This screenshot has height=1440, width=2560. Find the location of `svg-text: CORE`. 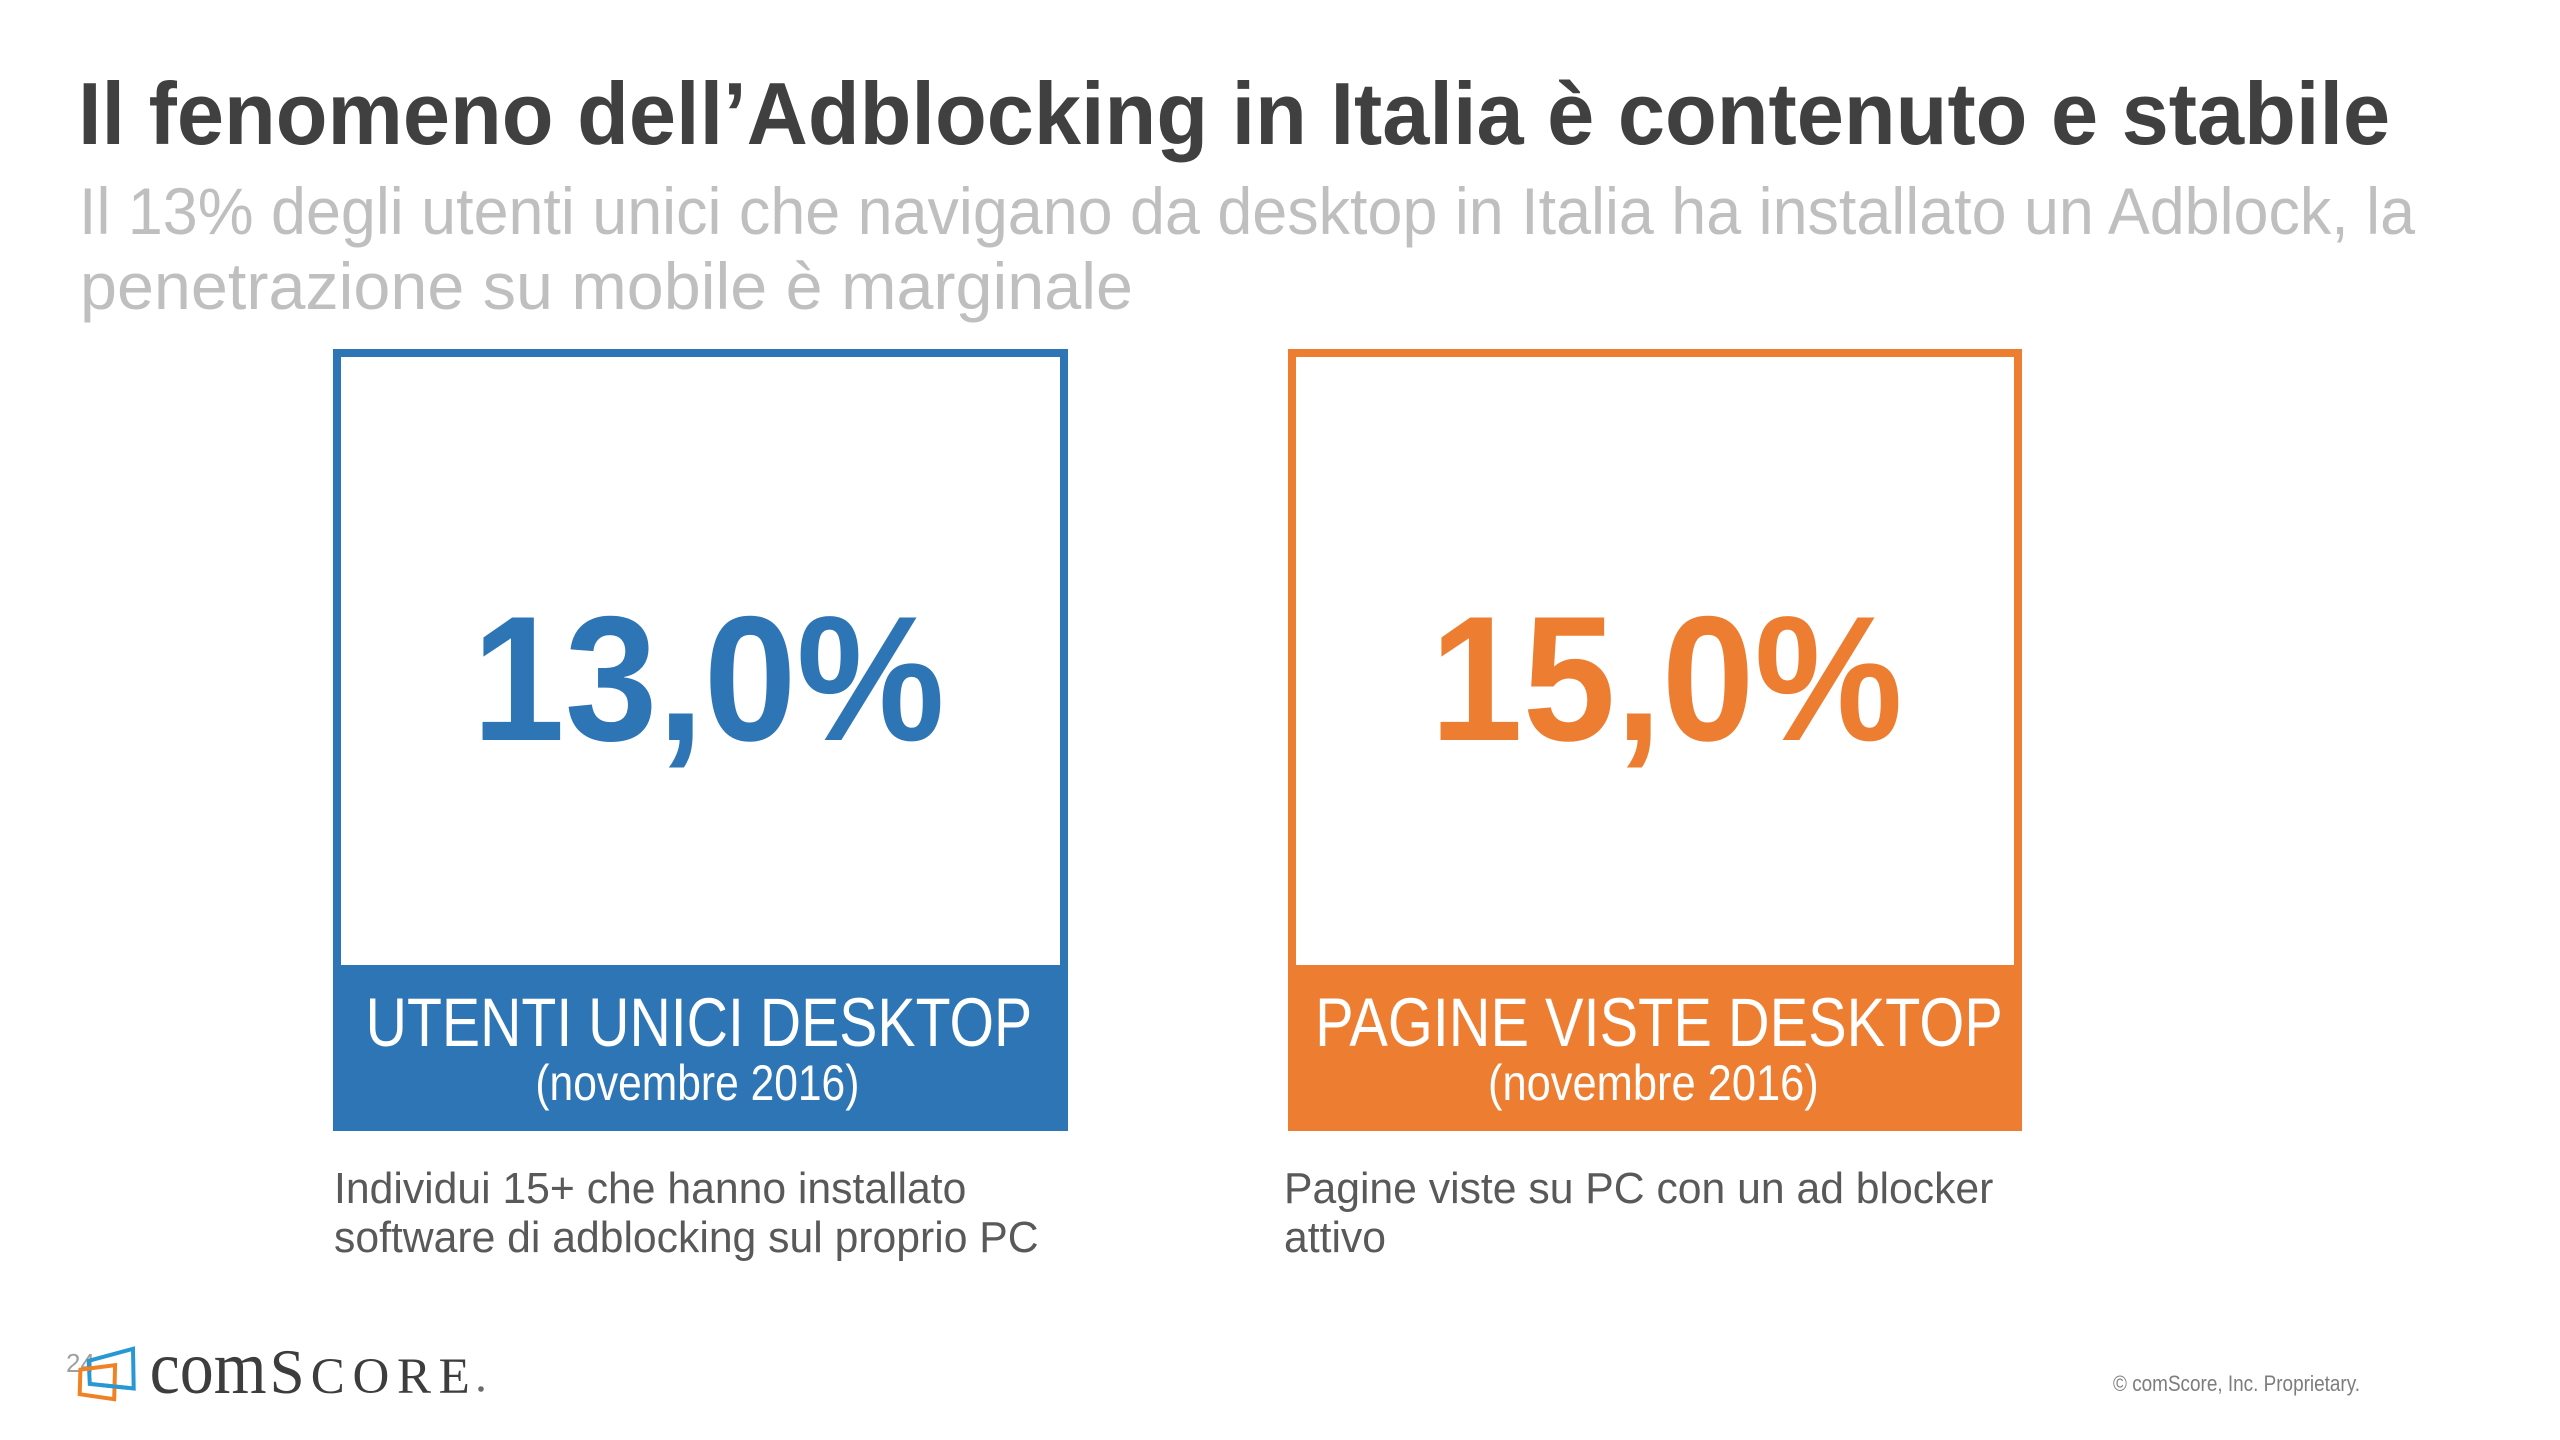

svg-text: CORE is located at coordinates (390, 1377).